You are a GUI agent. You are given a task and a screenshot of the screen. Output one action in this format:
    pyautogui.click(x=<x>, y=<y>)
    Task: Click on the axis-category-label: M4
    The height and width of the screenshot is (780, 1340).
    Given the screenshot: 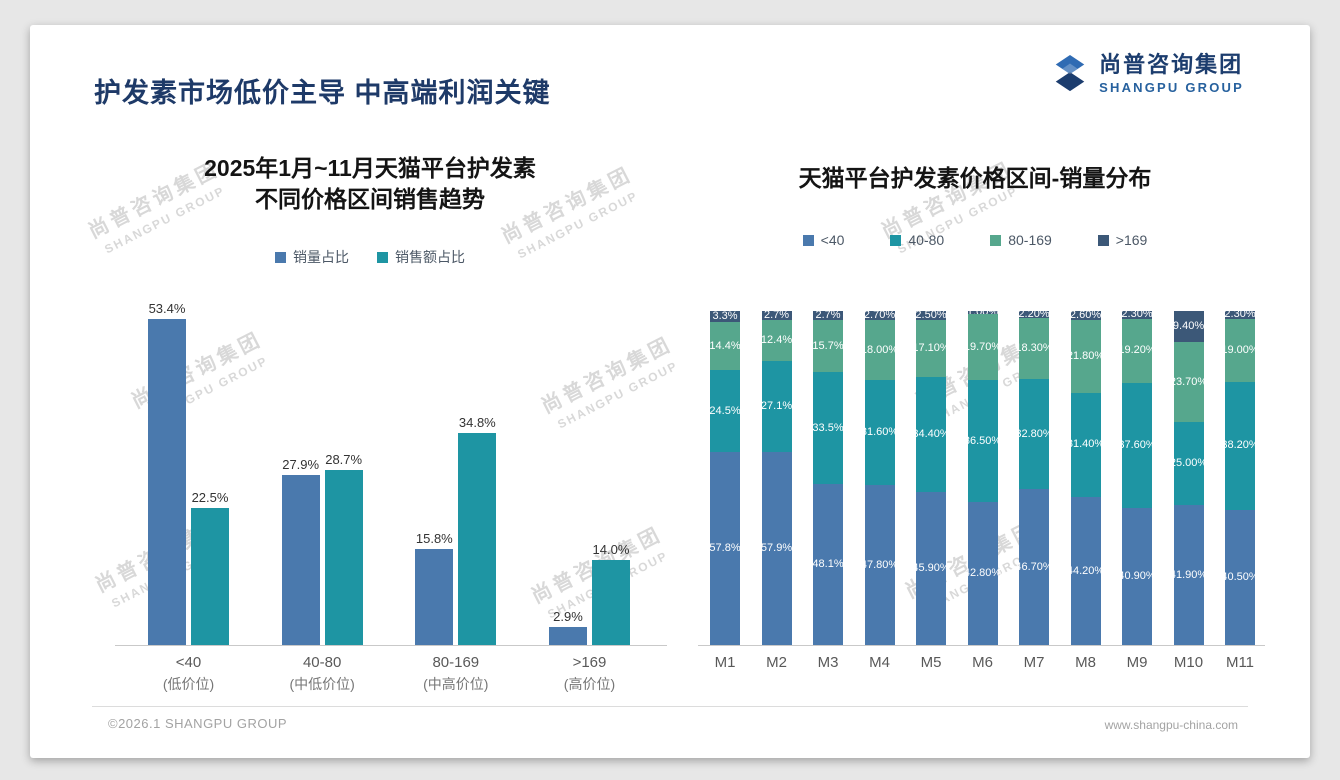 What is the action you would take?
    pyautogui.click(x=879, y=662)
    